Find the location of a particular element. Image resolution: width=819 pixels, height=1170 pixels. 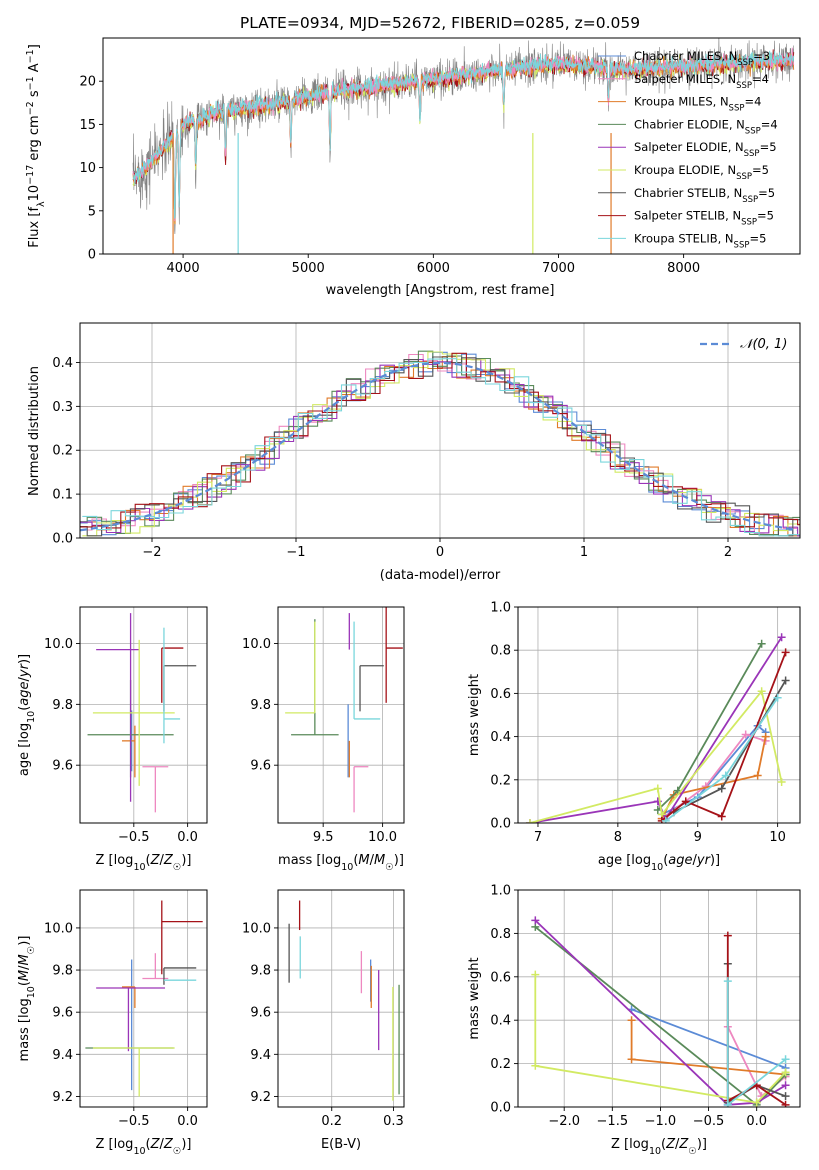

errorbar-chabrier-stelib is located at coordinates (371, 688).